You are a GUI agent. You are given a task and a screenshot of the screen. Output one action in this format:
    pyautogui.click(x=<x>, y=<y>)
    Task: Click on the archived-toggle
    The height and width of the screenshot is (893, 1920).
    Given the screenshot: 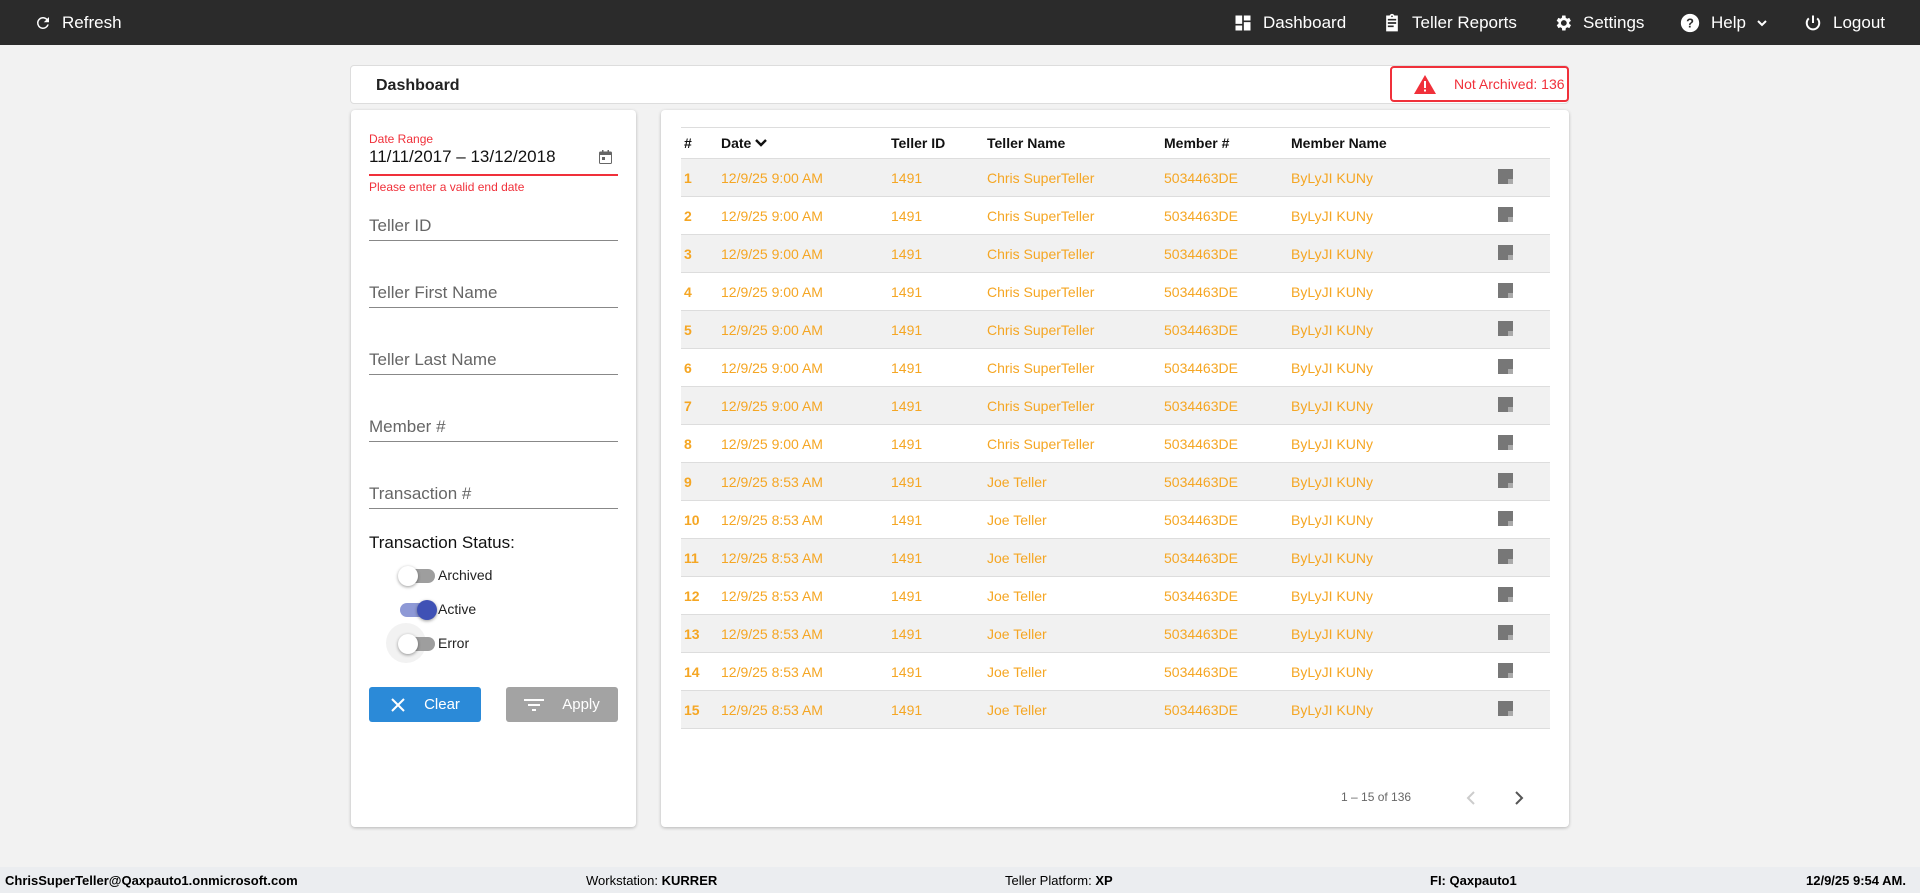 What is the action you would take?
    pyautogui.click(x=416, y=576)
    